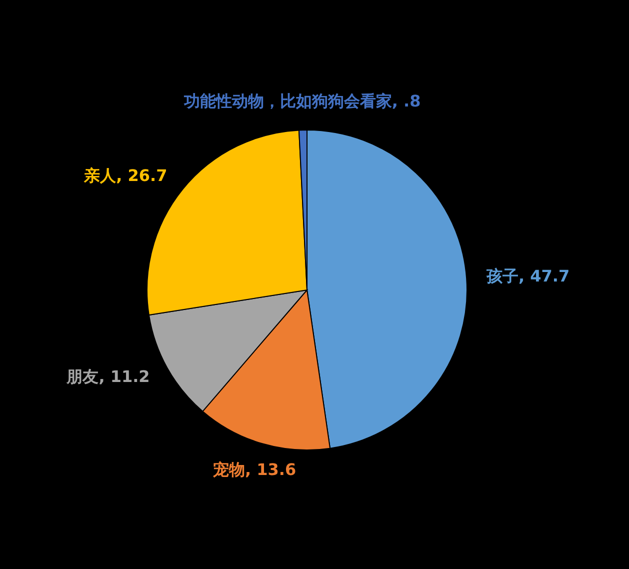 The image size is (629, 569). What do you see at coordinates (254, 469) in the screenshot?
I see `slice-label: 宠物, 13.6` at bounding box center [254, 469].